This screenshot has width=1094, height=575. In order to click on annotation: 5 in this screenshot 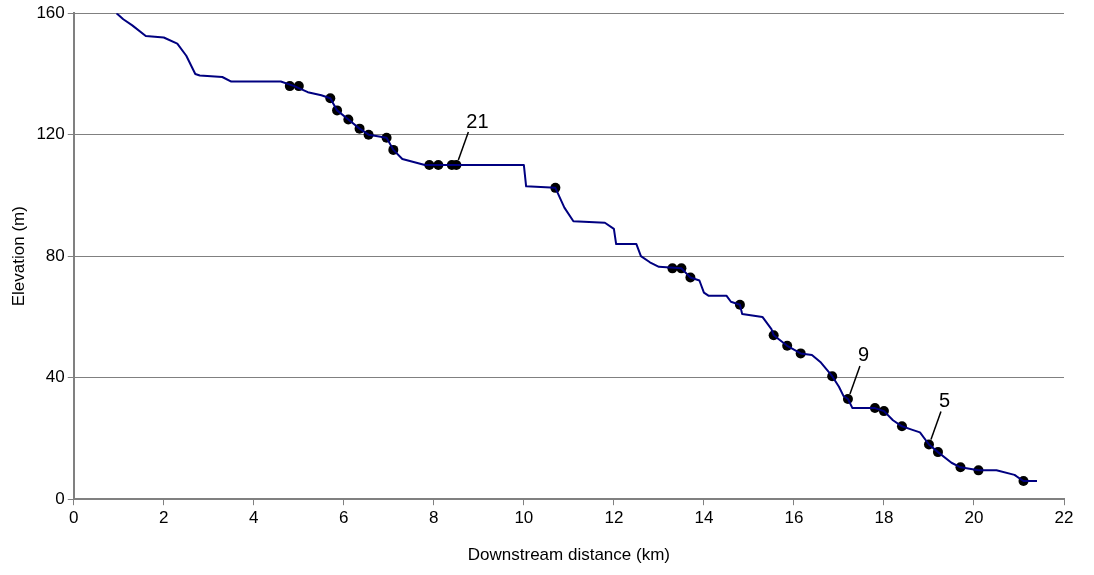, I will do `click(944, 400)`.